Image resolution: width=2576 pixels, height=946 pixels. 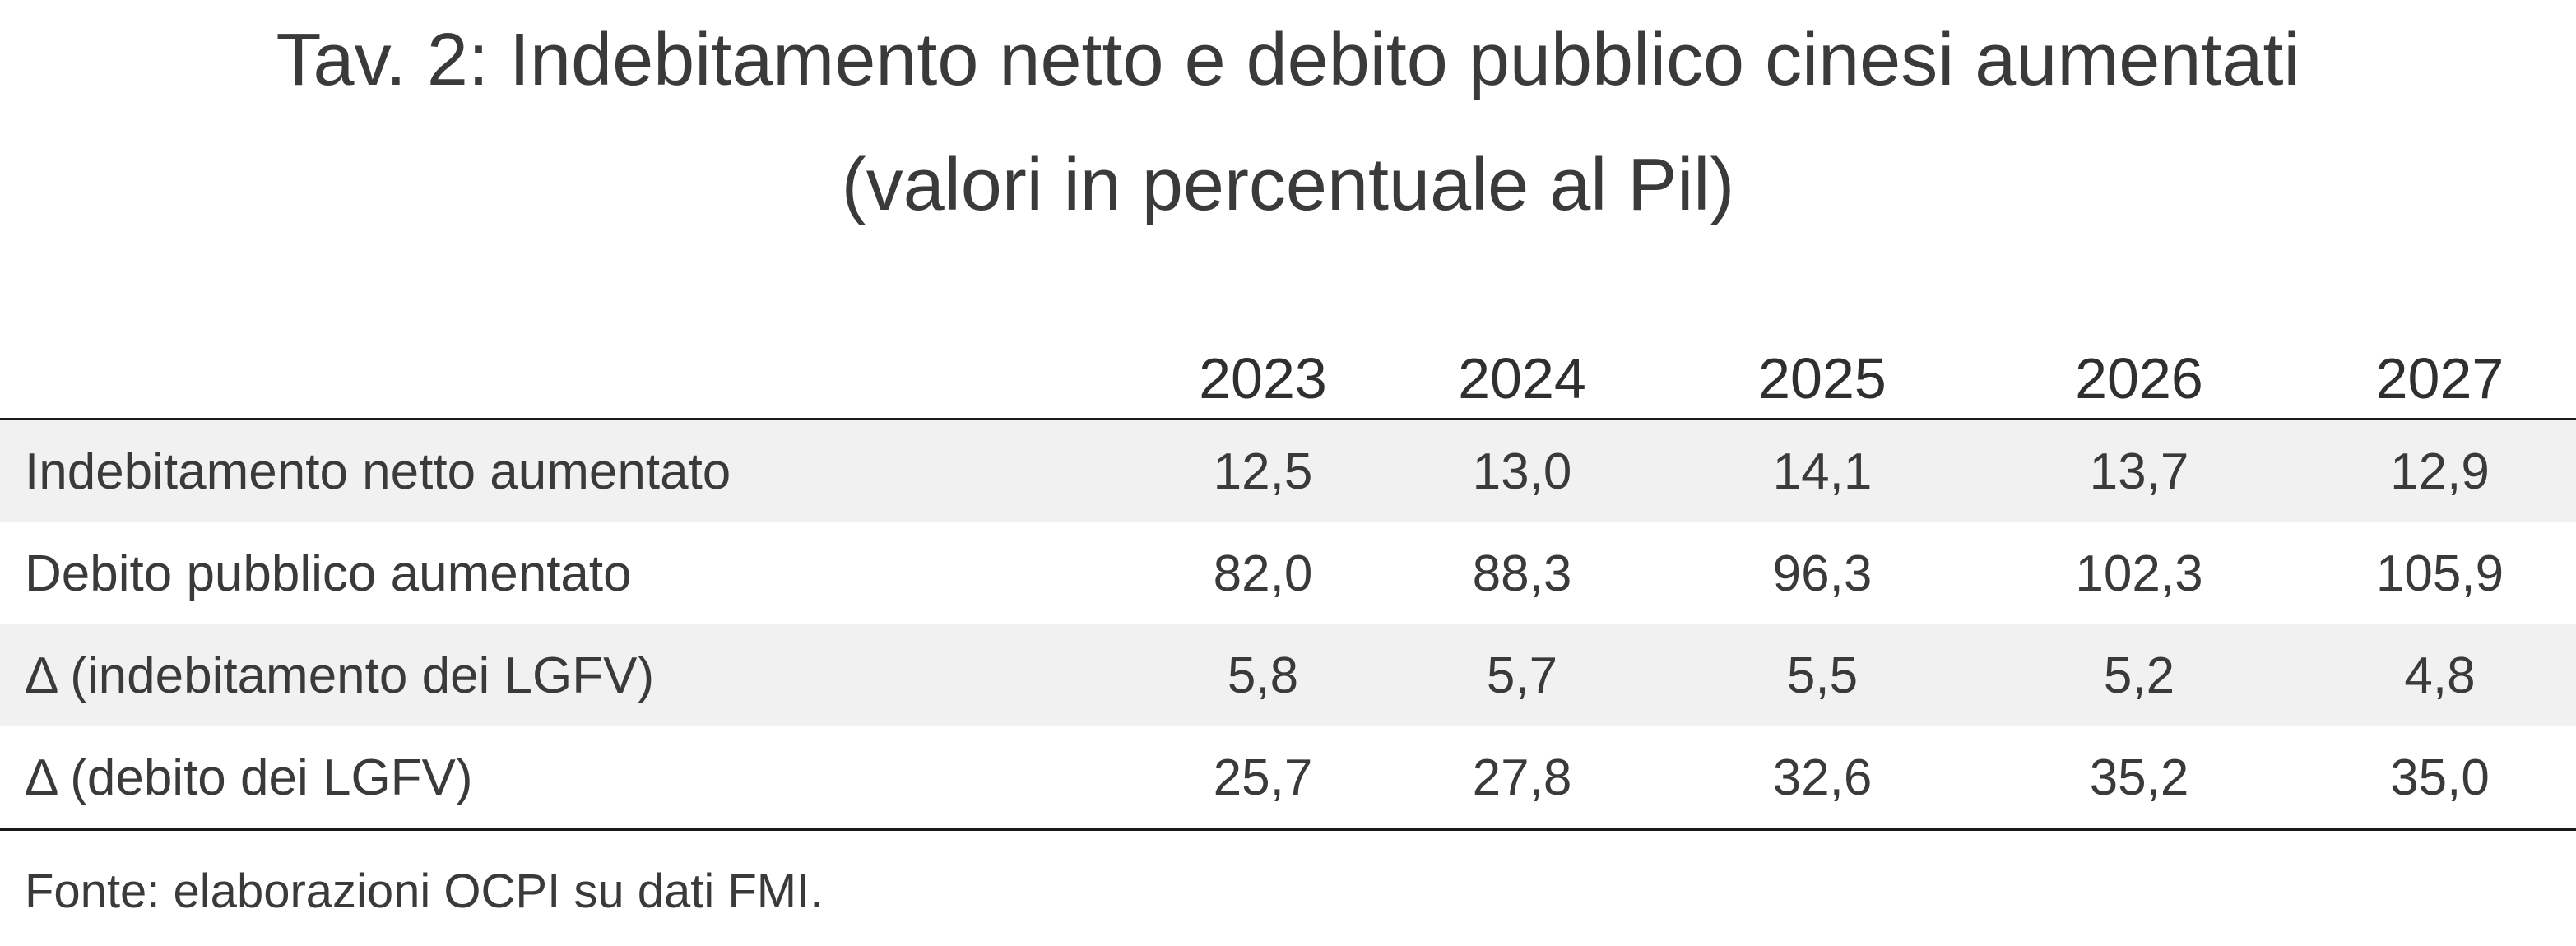 I want to click on column-header-year: 2027, so click(x=2440, y=368).